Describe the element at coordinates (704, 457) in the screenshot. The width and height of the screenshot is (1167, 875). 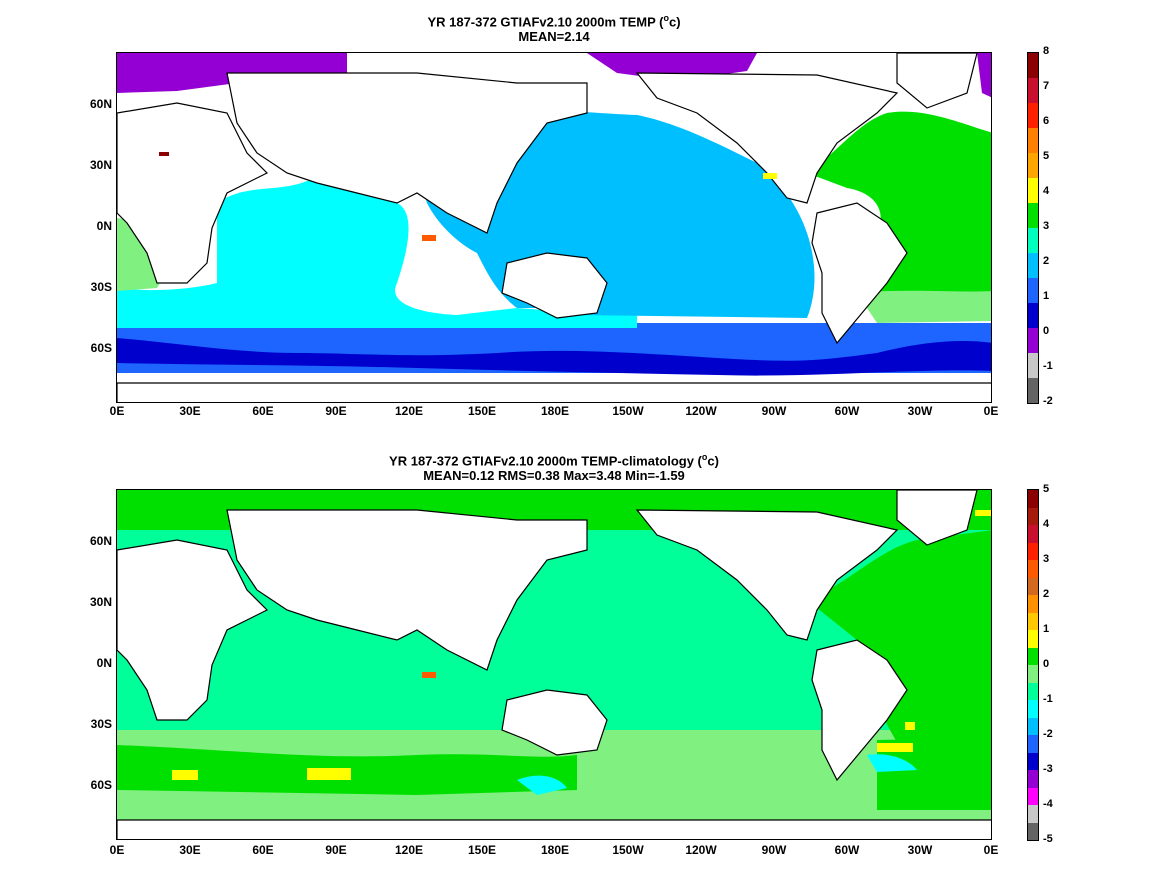
I see `panel2-unit-sup: o` at that location.